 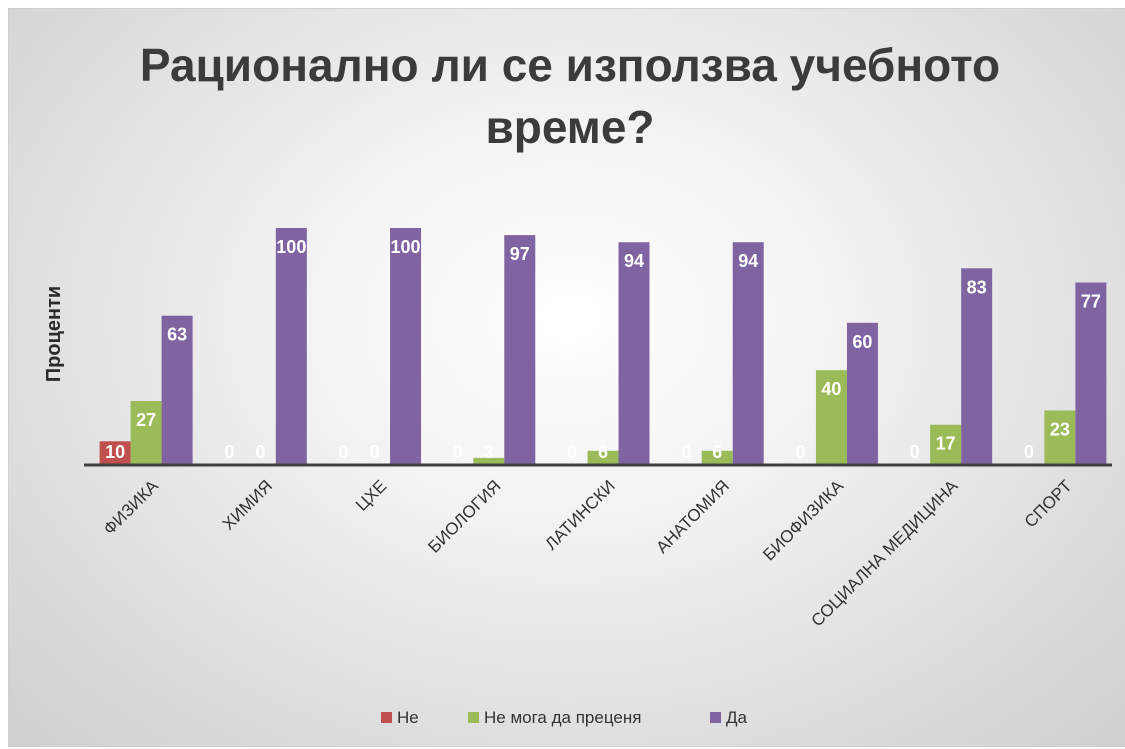 What do you see at coordinates (862, 342) in the screenshot?
I see `data-label-6-2: 60` at bounding box center [862, 342].